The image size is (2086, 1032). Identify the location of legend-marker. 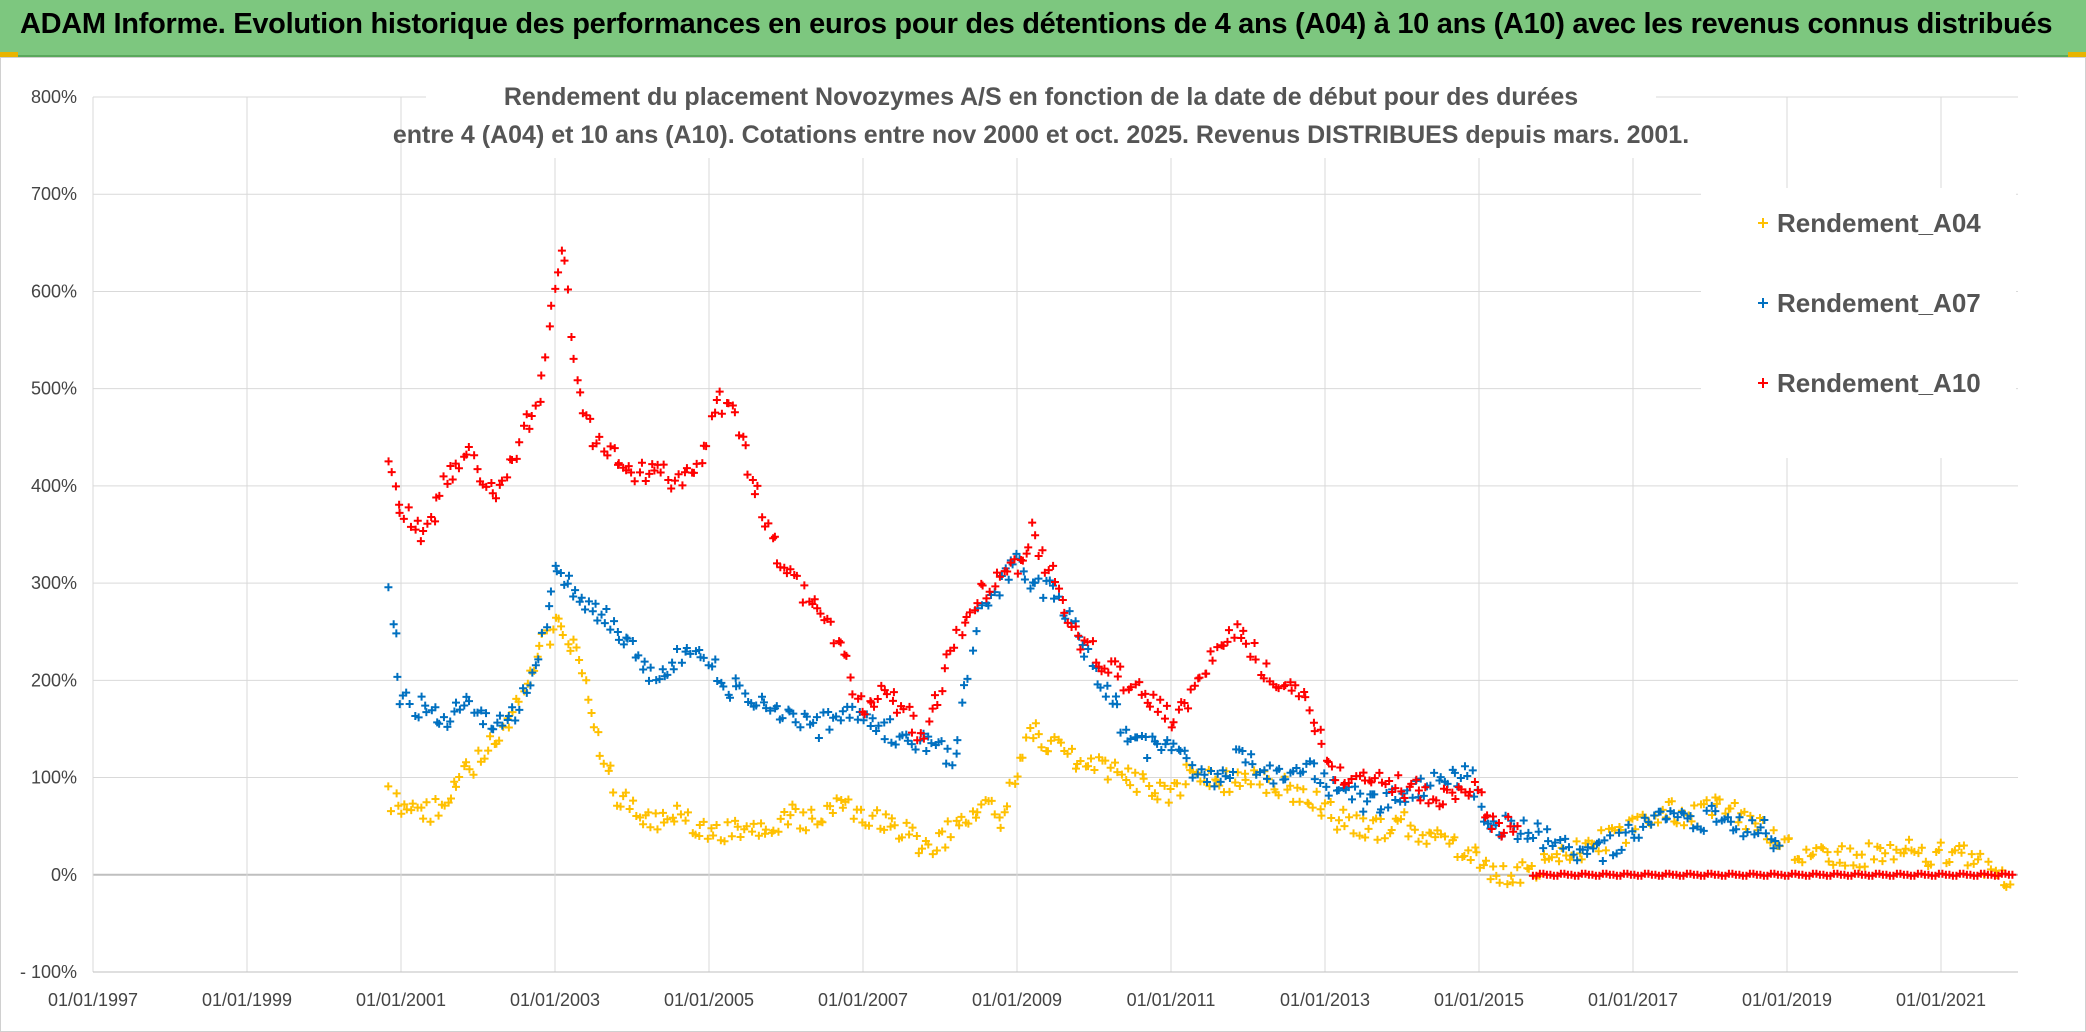
(1763, 383).